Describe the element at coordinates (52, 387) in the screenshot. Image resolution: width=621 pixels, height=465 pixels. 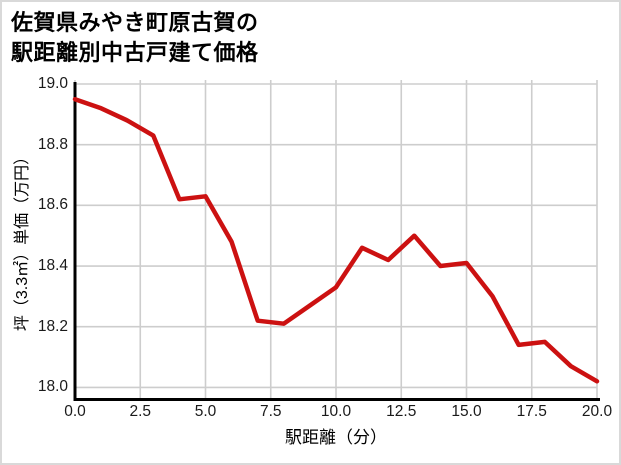
I see `y-tick-label: 18.0` at that location.